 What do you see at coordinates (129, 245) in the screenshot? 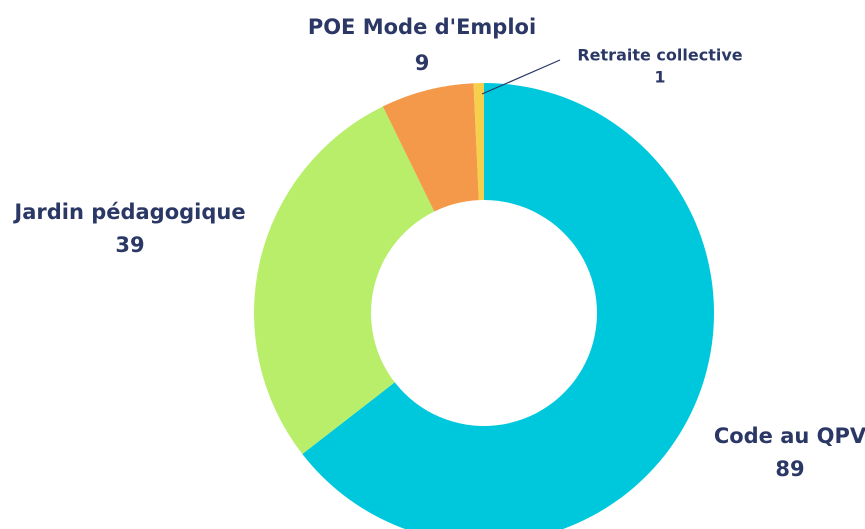
I see `slice-value: 39` at bounding box center [129, 245].